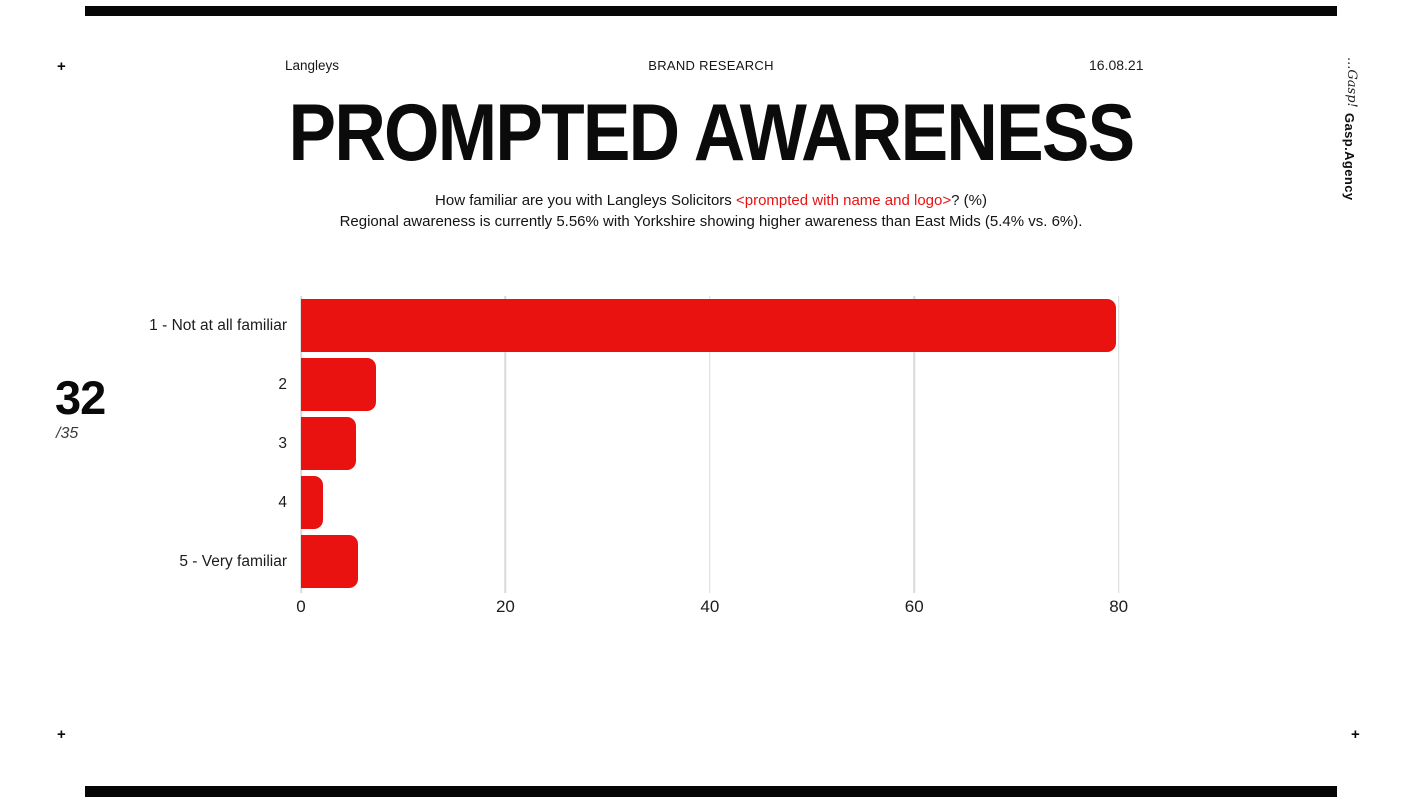 The height and width of the screenshot is (800, 1422). I want to click on x-tick-label: 20, so click(505, 606).